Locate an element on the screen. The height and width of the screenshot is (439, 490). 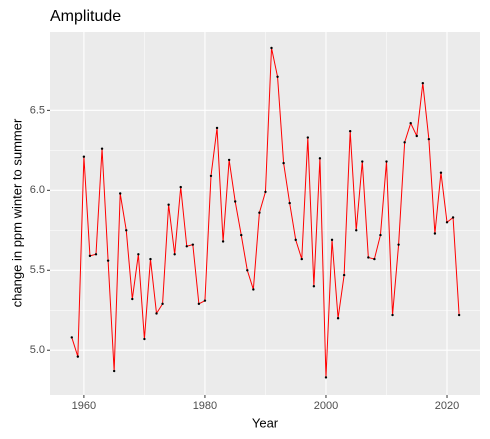
y-axis-label: change in ppm winter to summer is located at coordinates (16, 212).